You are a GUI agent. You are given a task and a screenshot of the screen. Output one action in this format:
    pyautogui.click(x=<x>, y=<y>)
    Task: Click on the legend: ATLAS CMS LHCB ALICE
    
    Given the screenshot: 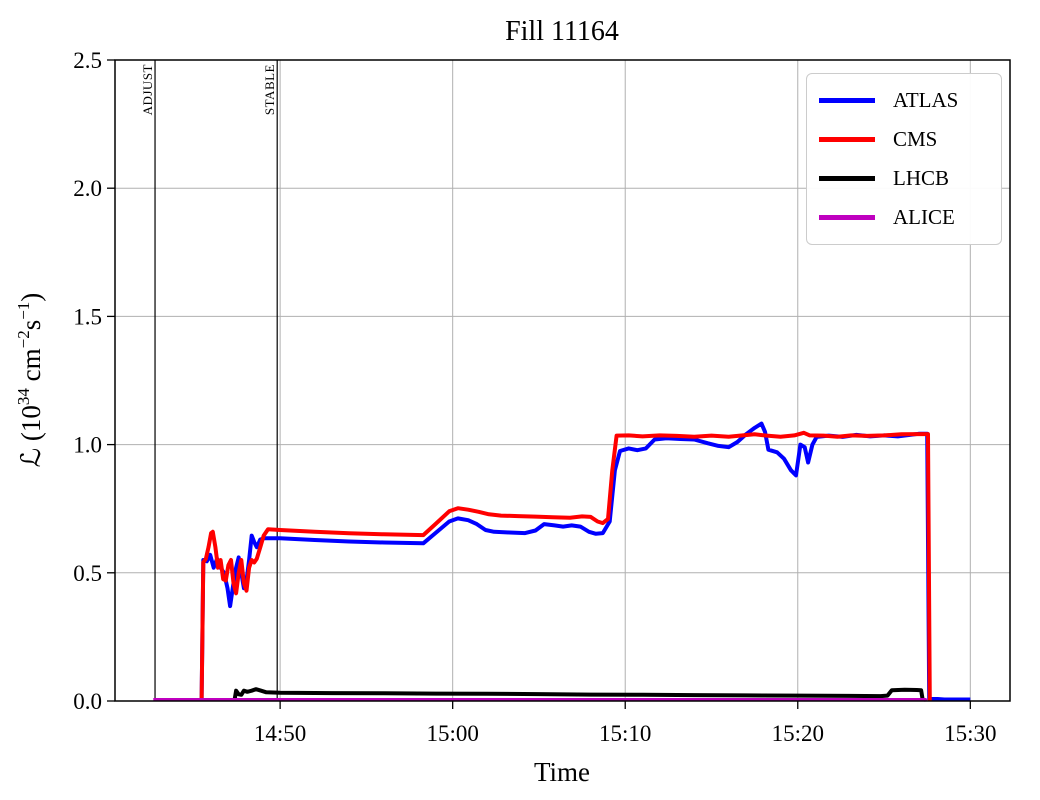 What is the action you would take?
    pyautogui.click(x=904, y=159)
    